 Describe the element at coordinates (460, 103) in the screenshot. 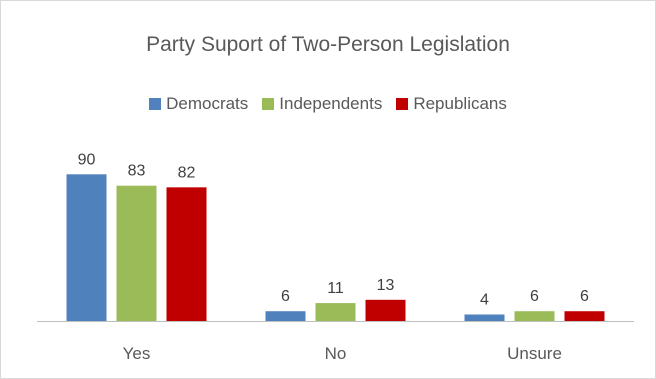

I see `legend-label: Republicans` at that location.